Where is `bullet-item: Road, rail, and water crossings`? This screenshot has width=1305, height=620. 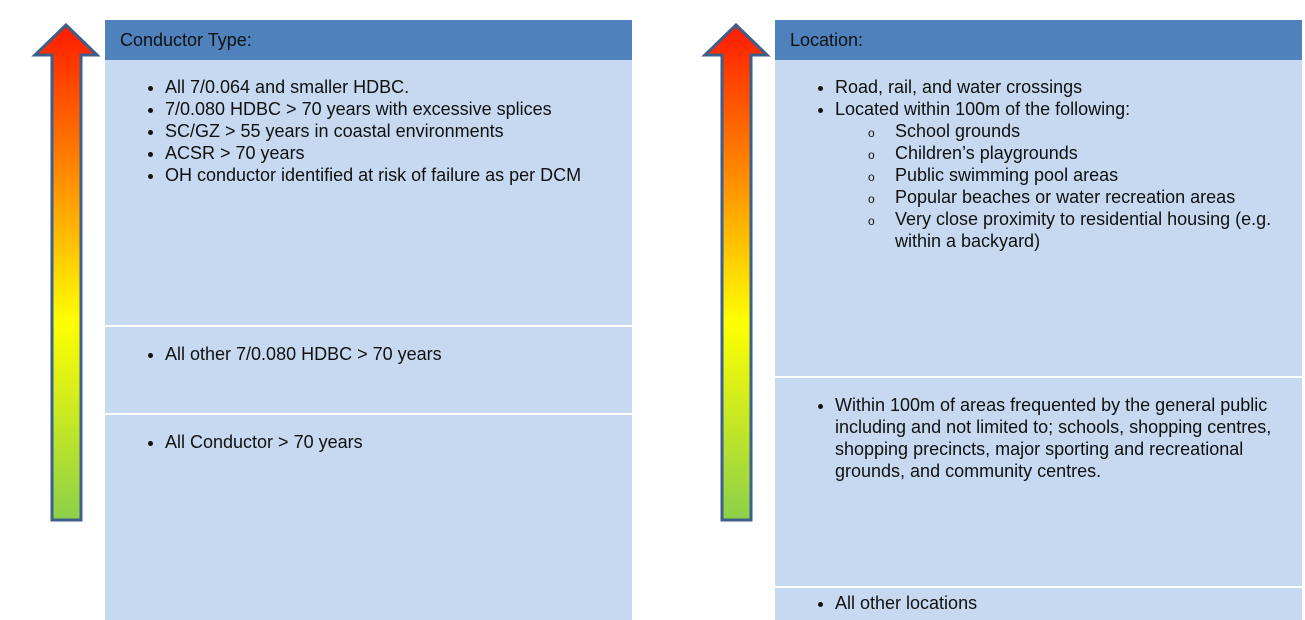
bullet-item: Road, rail, and water crossings is located at coordinates (1062, 87).